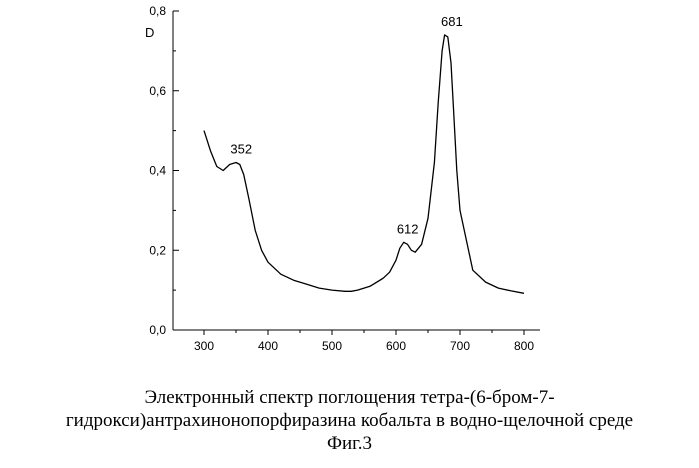 The height and width of the screenshot is (468, 699). Describe the element at coordinates (396, 346) in the screenshot. I see `x-tick-label: 600` at that location.